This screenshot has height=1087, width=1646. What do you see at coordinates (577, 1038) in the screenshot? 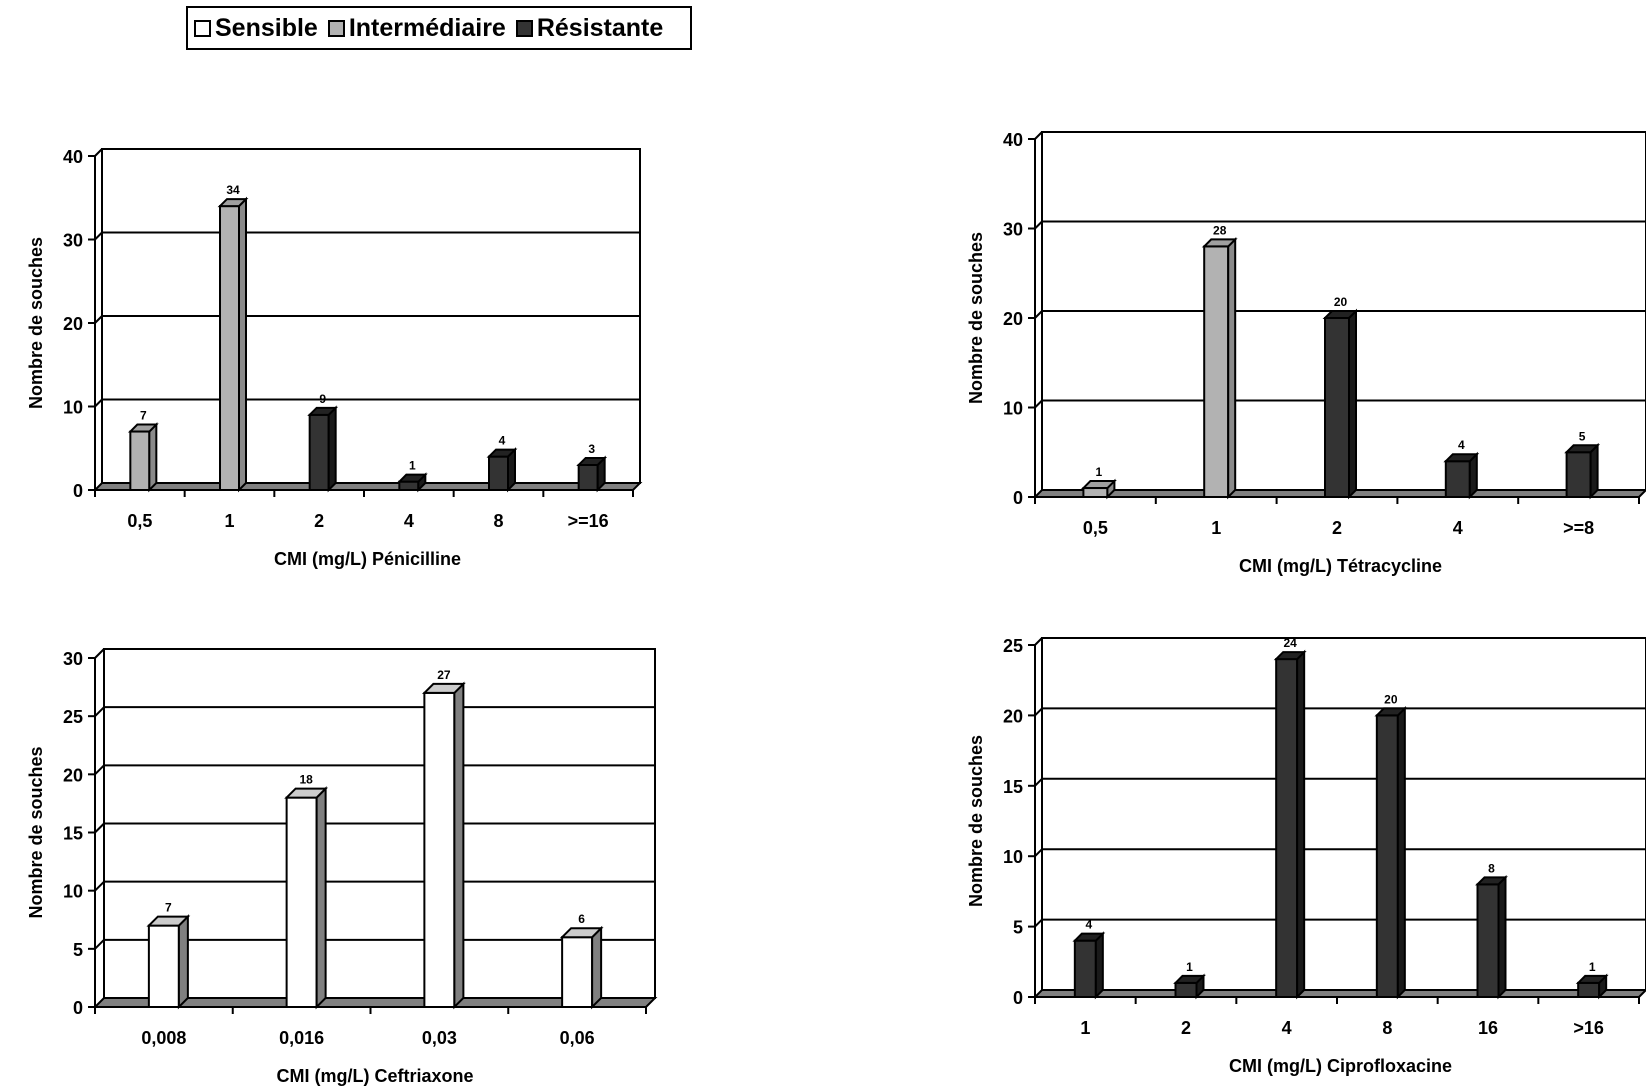
I see `x-tick-label: 0,06` at bounding box center [577, 1038].